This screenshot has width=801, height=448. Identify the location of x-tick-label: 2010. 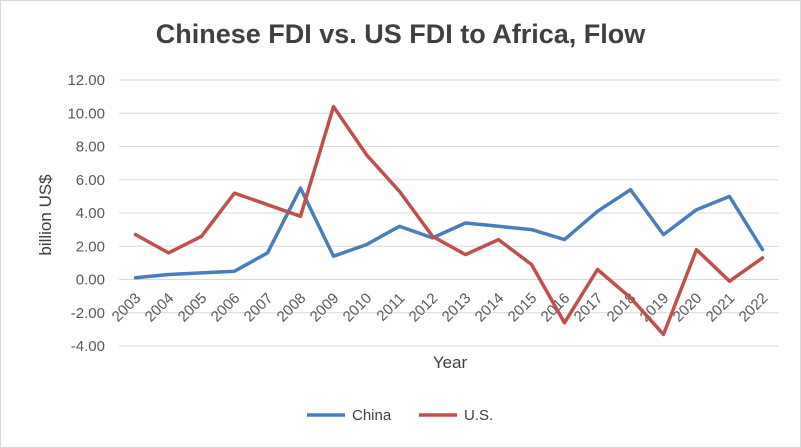
(358, 308).